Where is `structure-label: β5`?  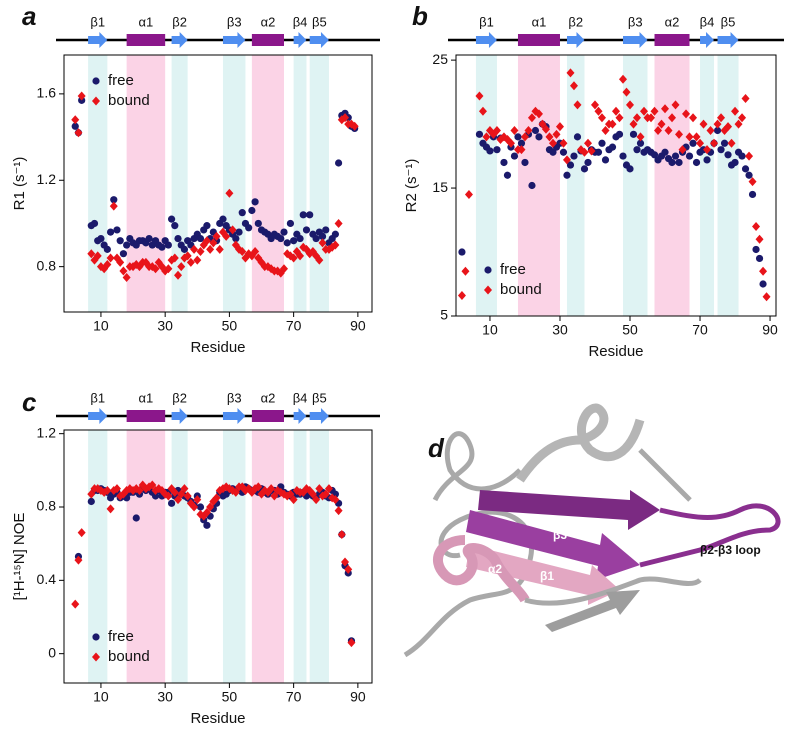
structure-label: β5 is located at coordinates (728, 21).